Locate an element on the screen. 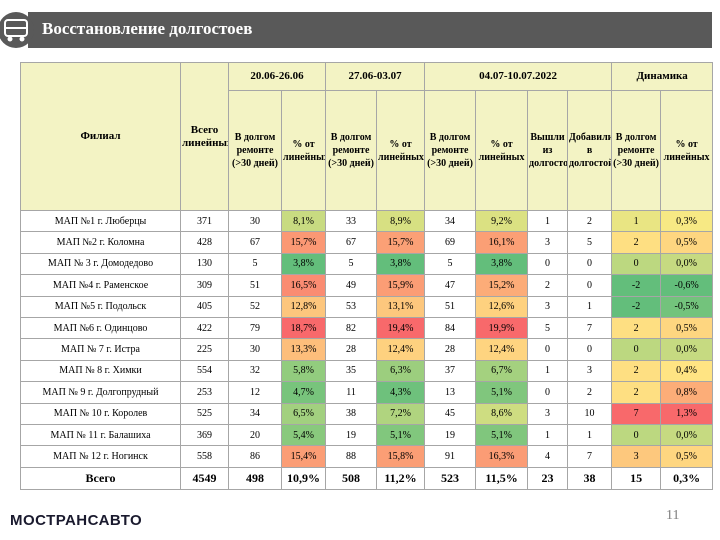  cell: 19,4% is located at coordinates (401, 328).